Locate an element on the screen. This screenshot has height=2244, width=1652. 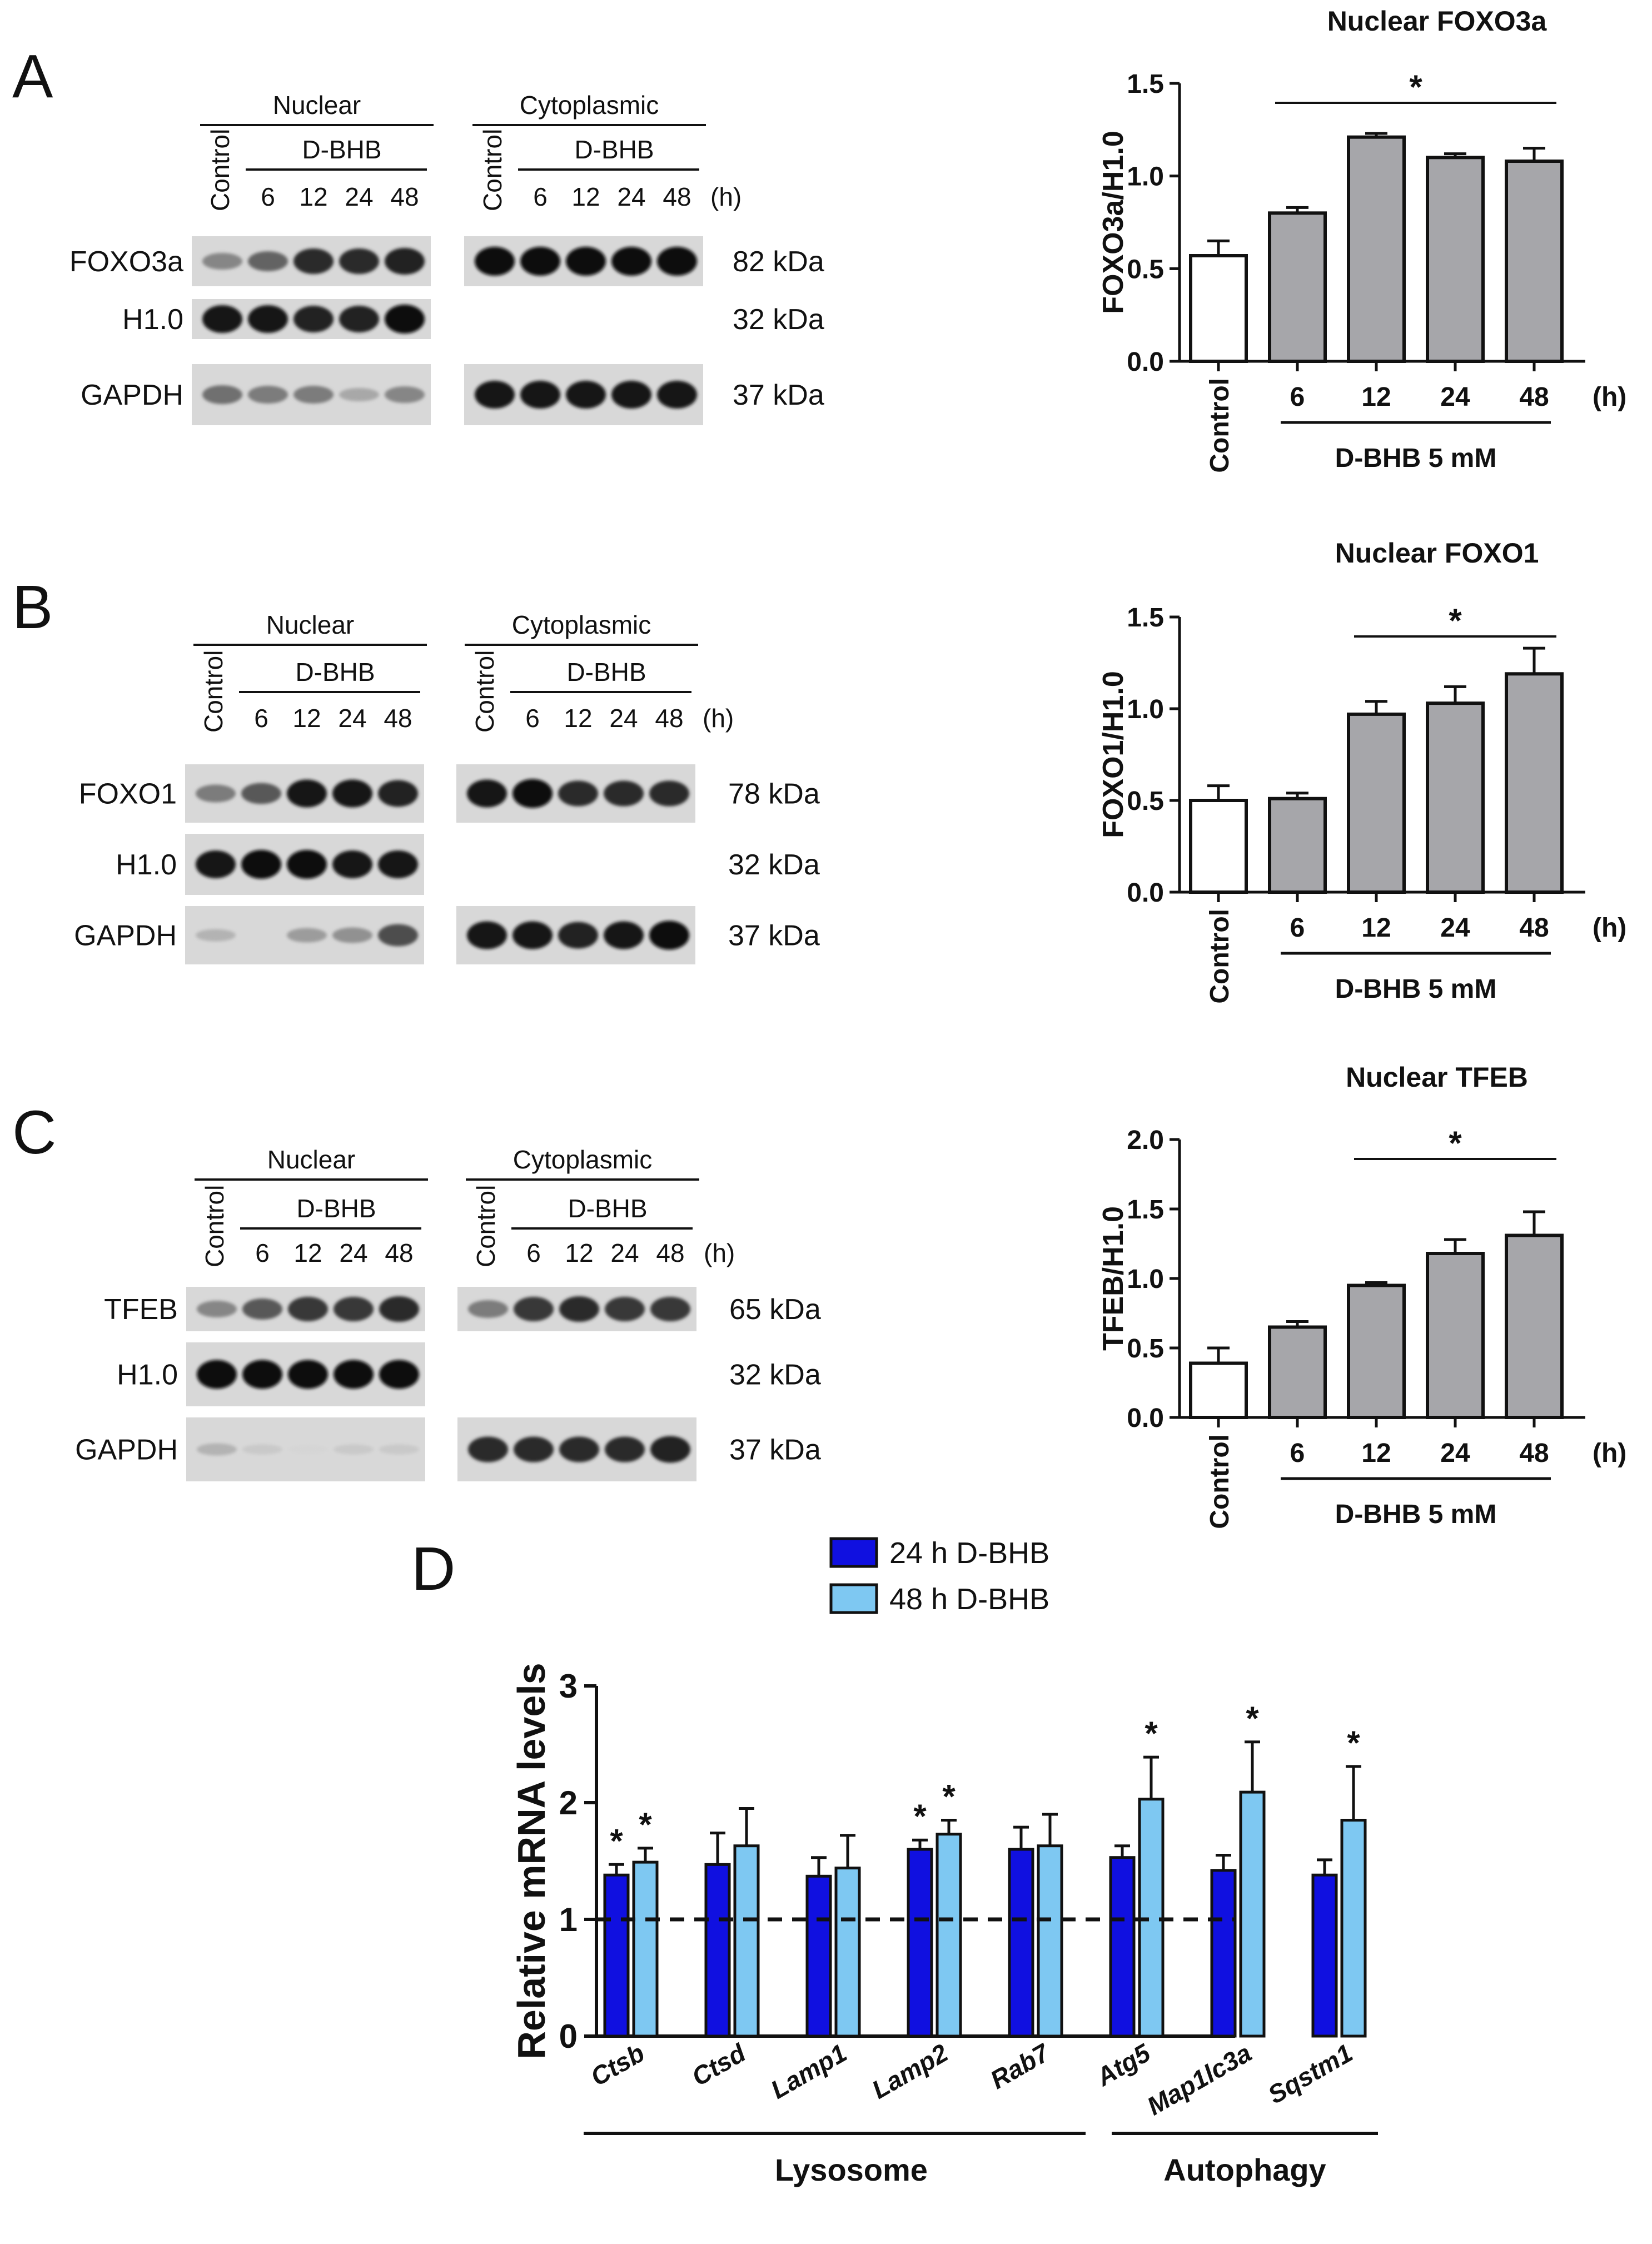
cytoplasmic-header: Cytoplasmic is located at coordinates (583, 1159).